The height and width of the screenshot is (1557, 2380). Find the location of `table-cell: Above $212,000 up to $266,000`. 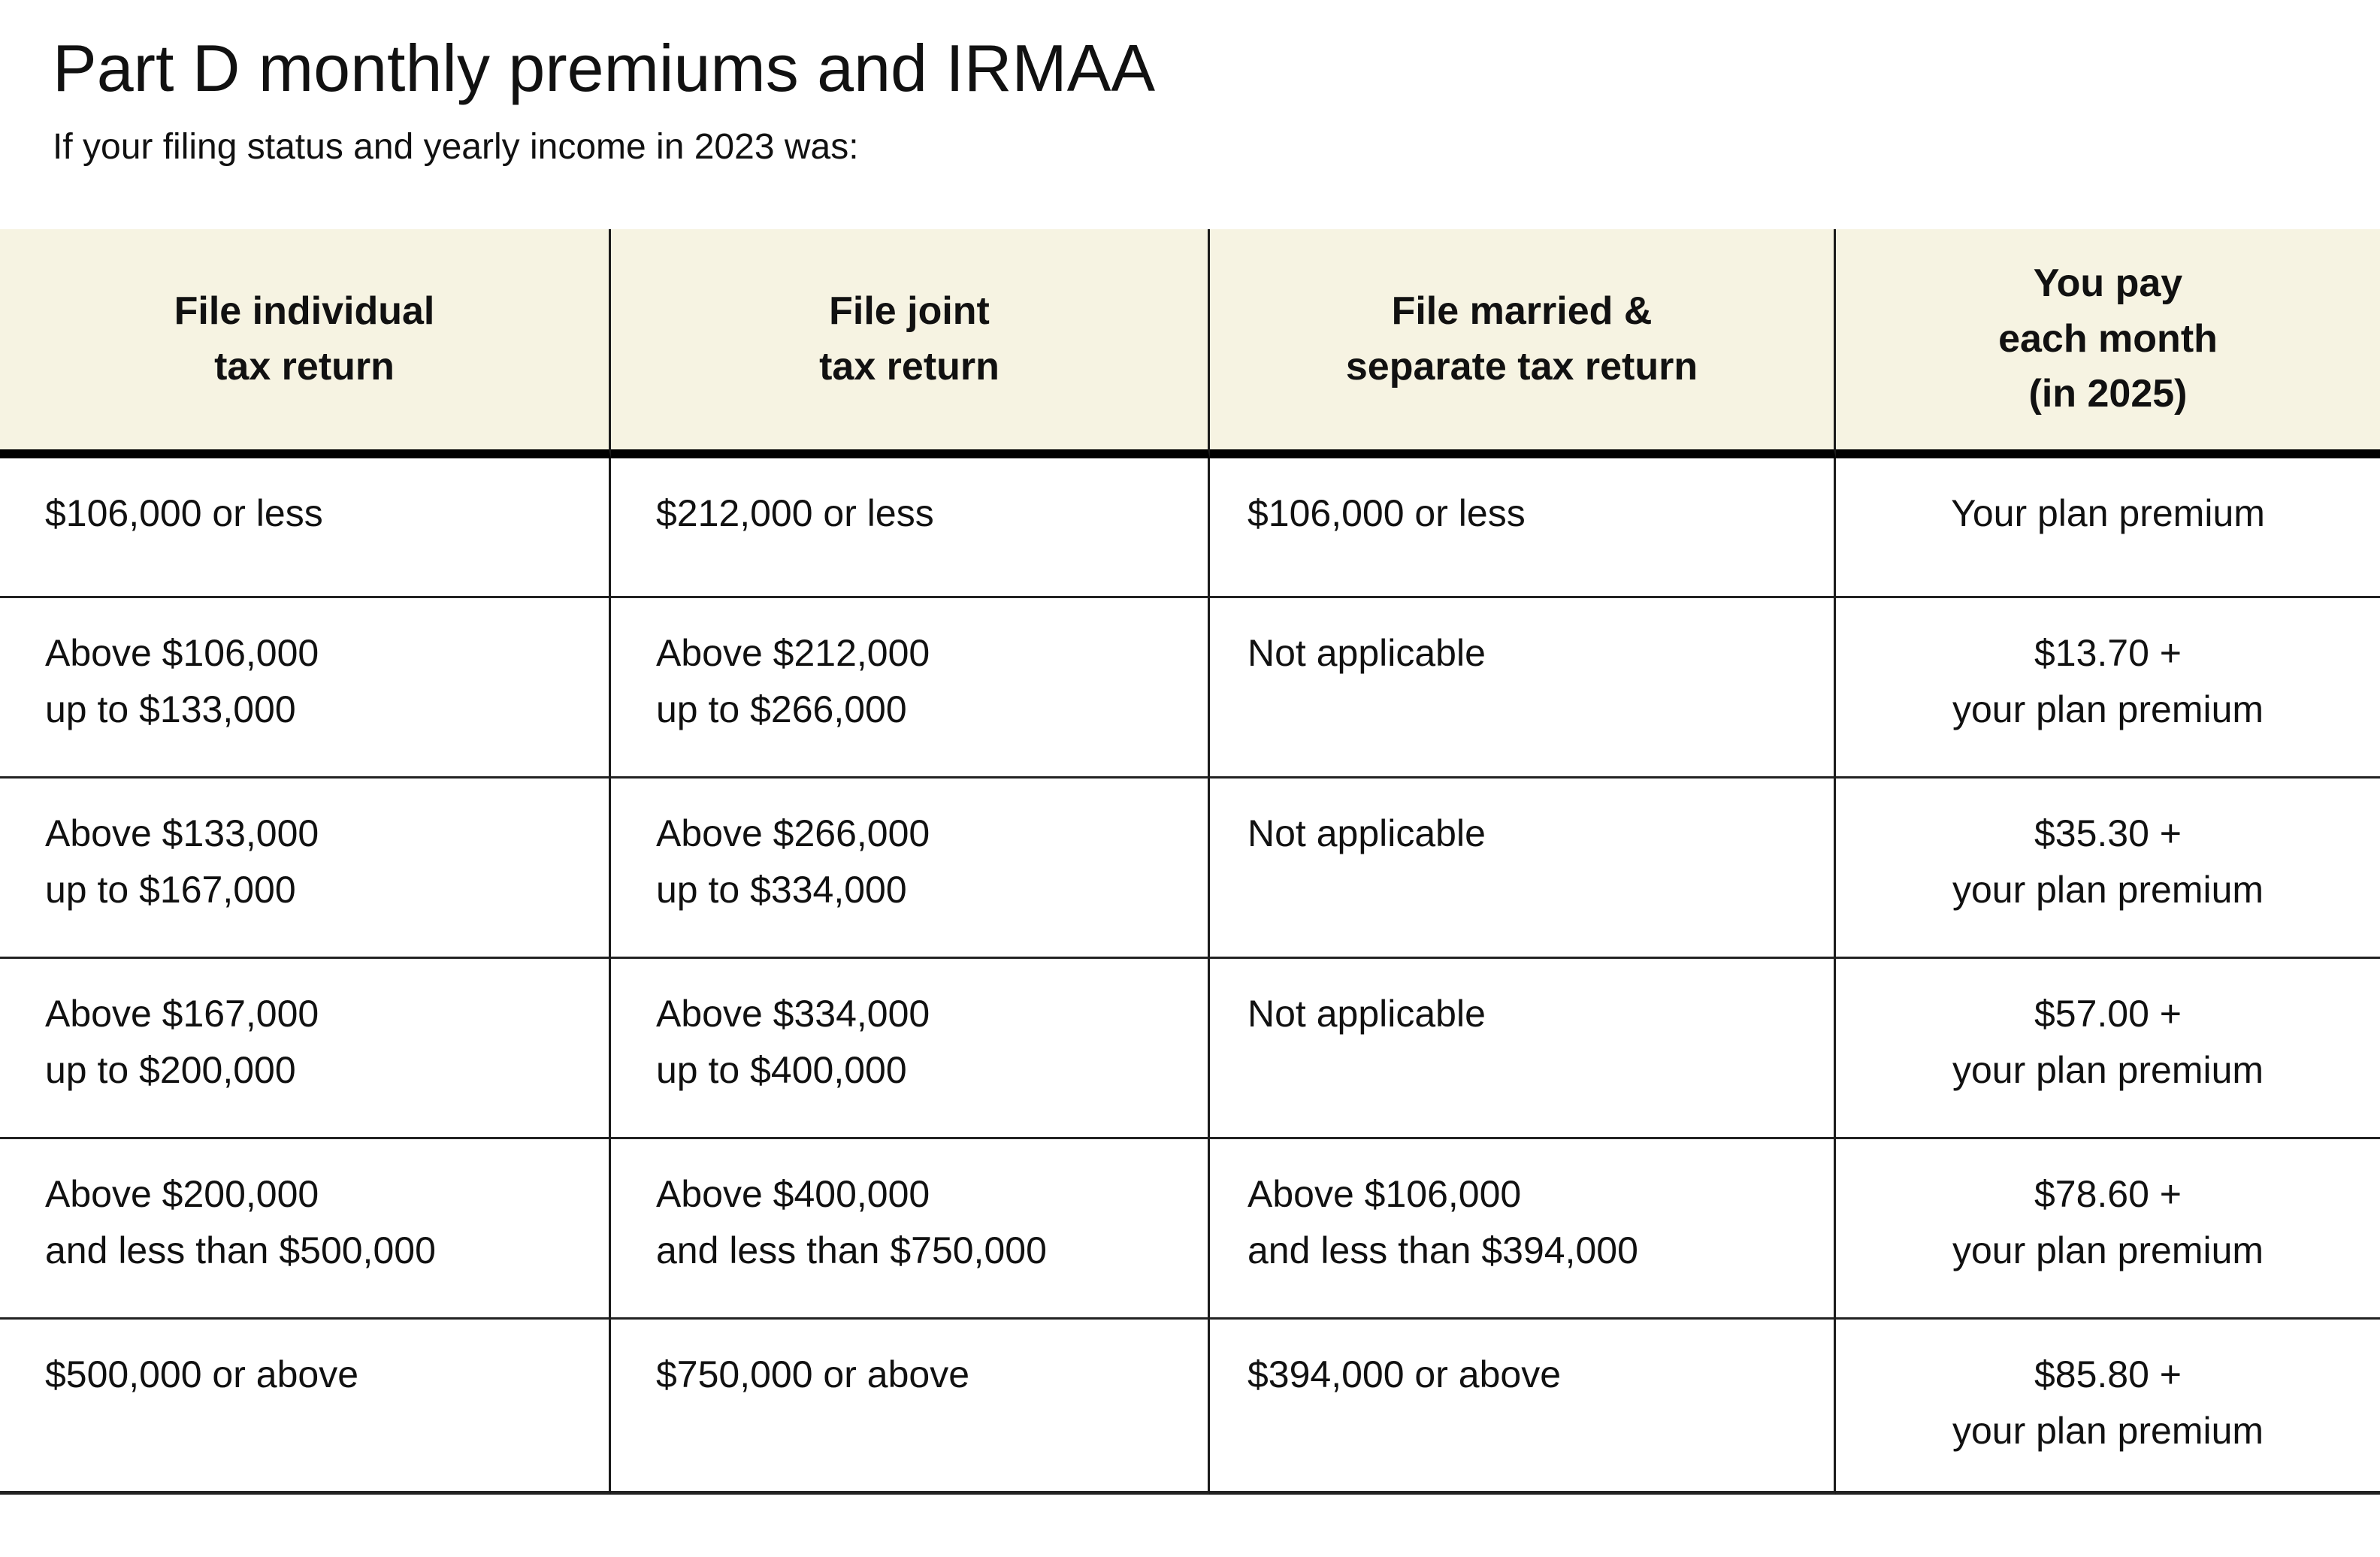

table-cell: Above $212,000 up to $266,000 is located at coordinates (910, 688).